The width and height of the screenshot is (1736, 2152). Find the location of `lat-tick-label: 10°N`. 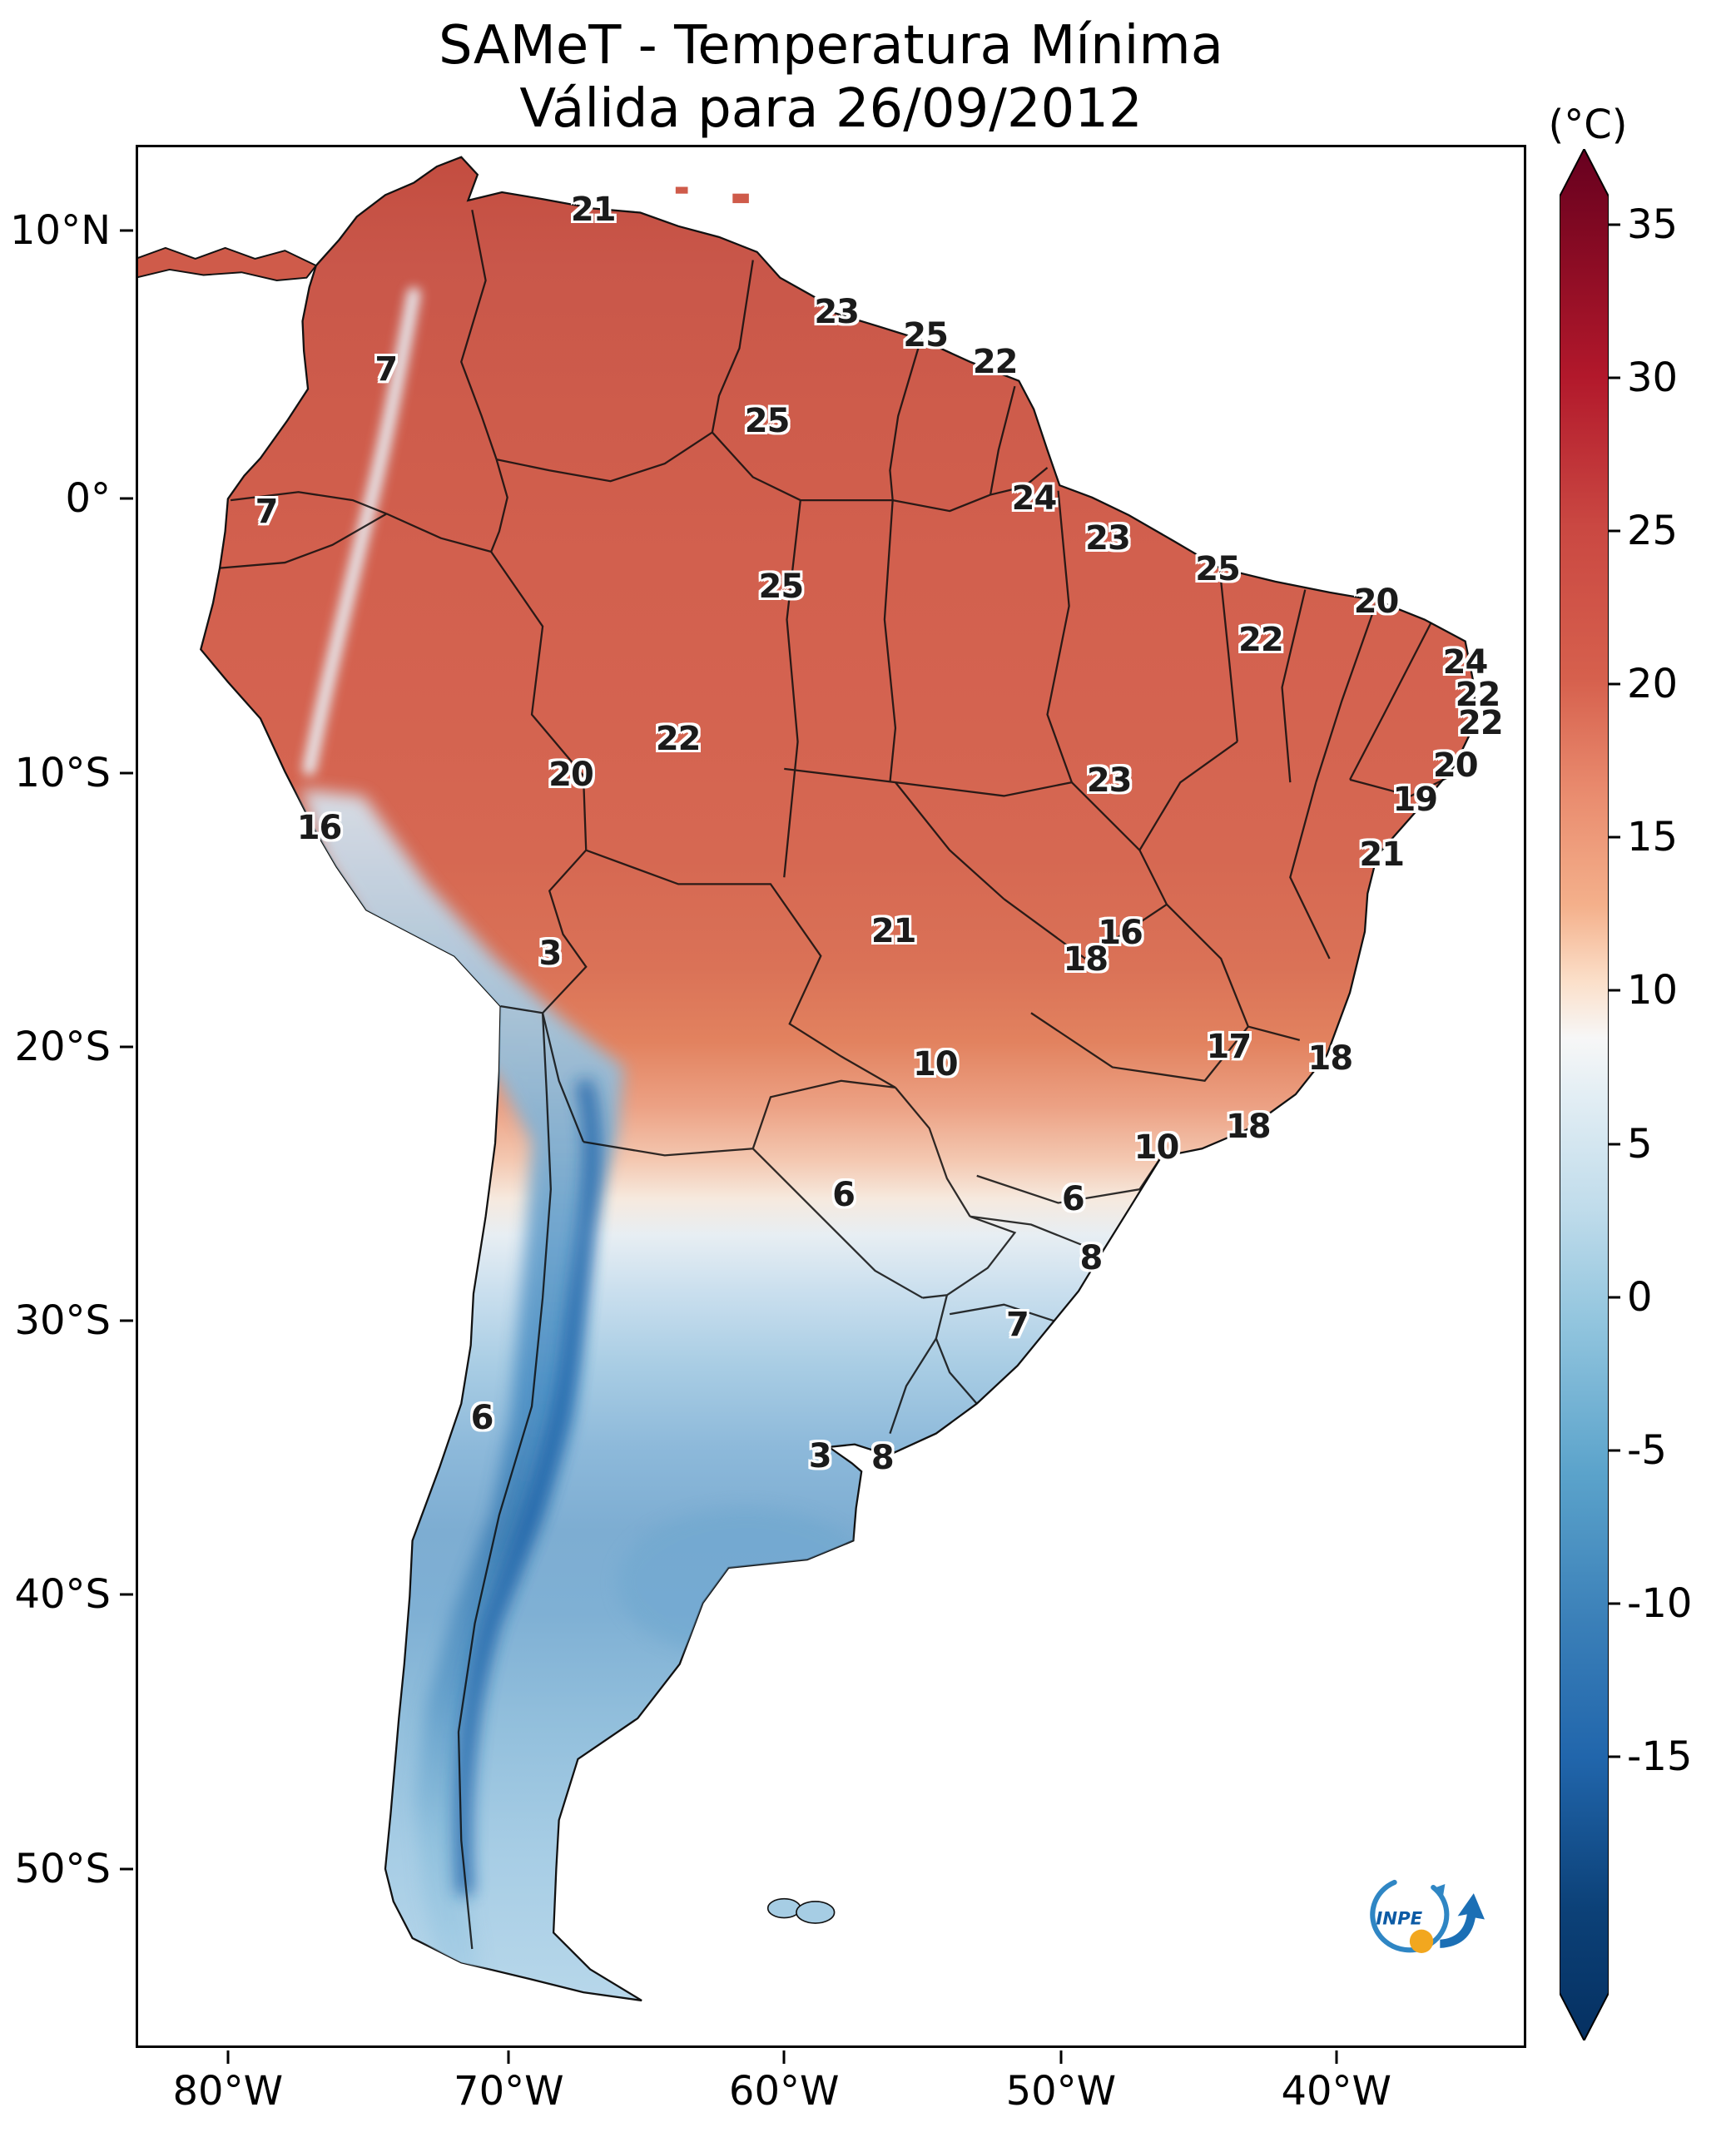

lat-tick-label: 10°N is located at coordinates (61, 230).